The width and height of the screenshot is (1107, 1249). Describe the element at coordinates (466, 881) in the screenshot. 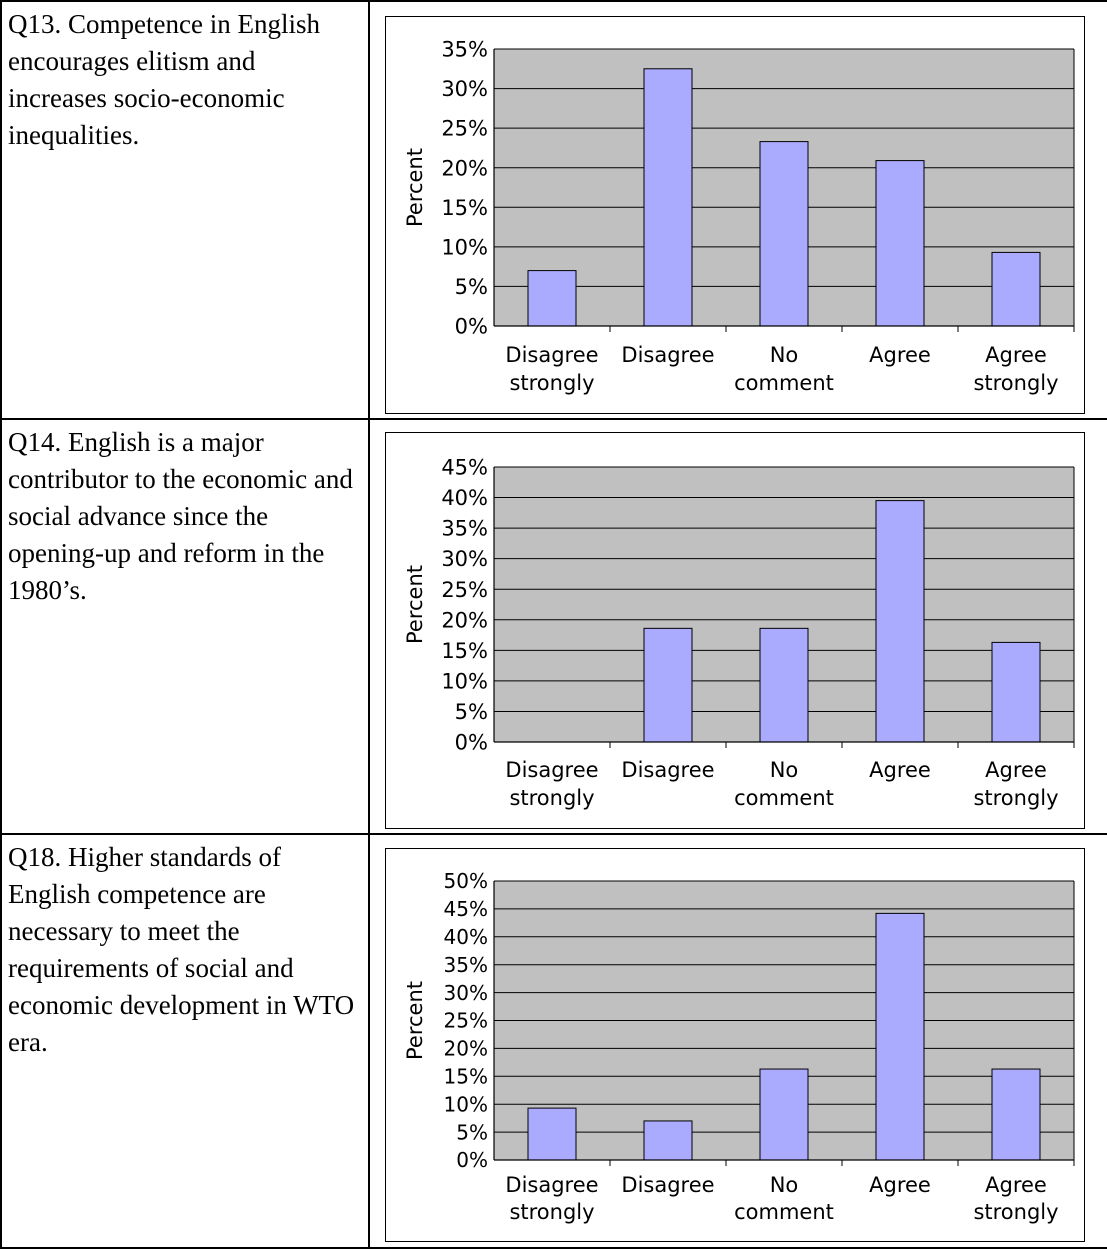

I see `y-tick-label: 50%` at that location.